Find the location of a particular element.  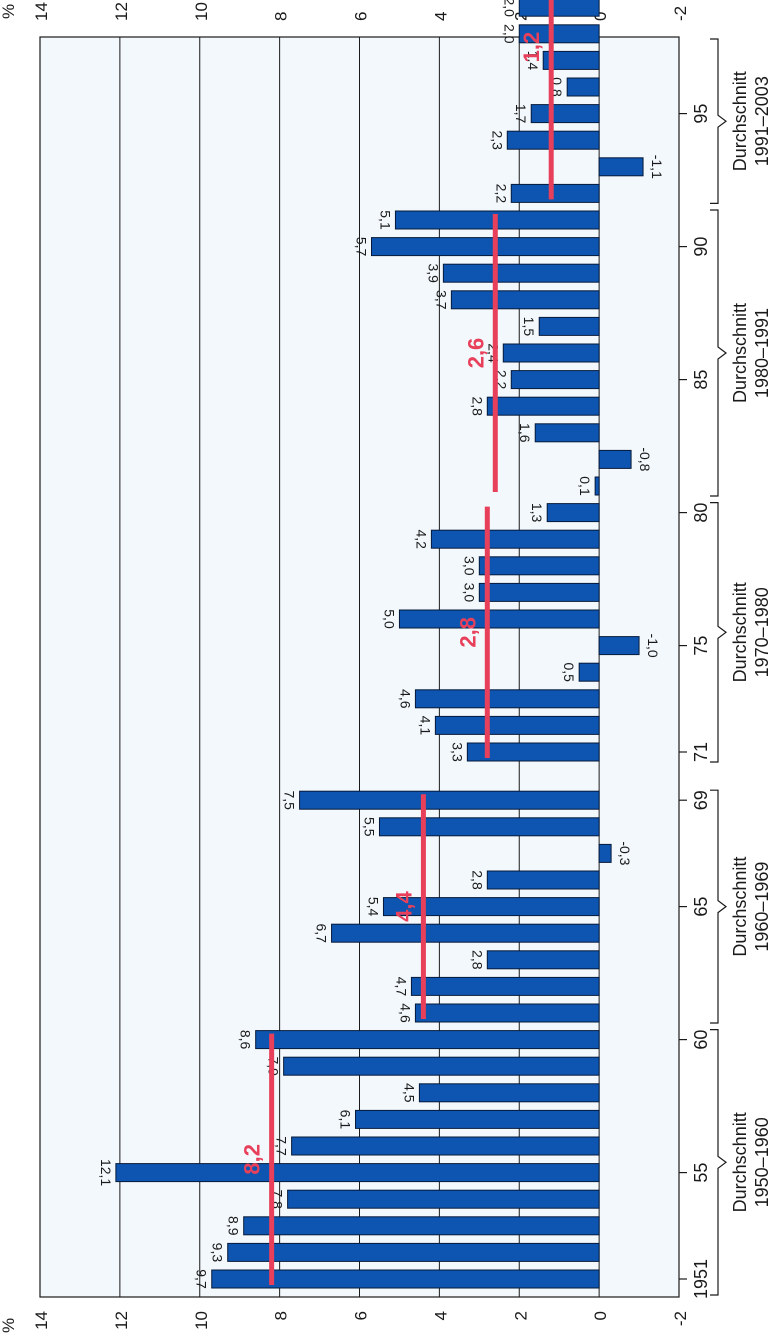

y-tick-label-right: 14 is located at coordinates (41, 11).